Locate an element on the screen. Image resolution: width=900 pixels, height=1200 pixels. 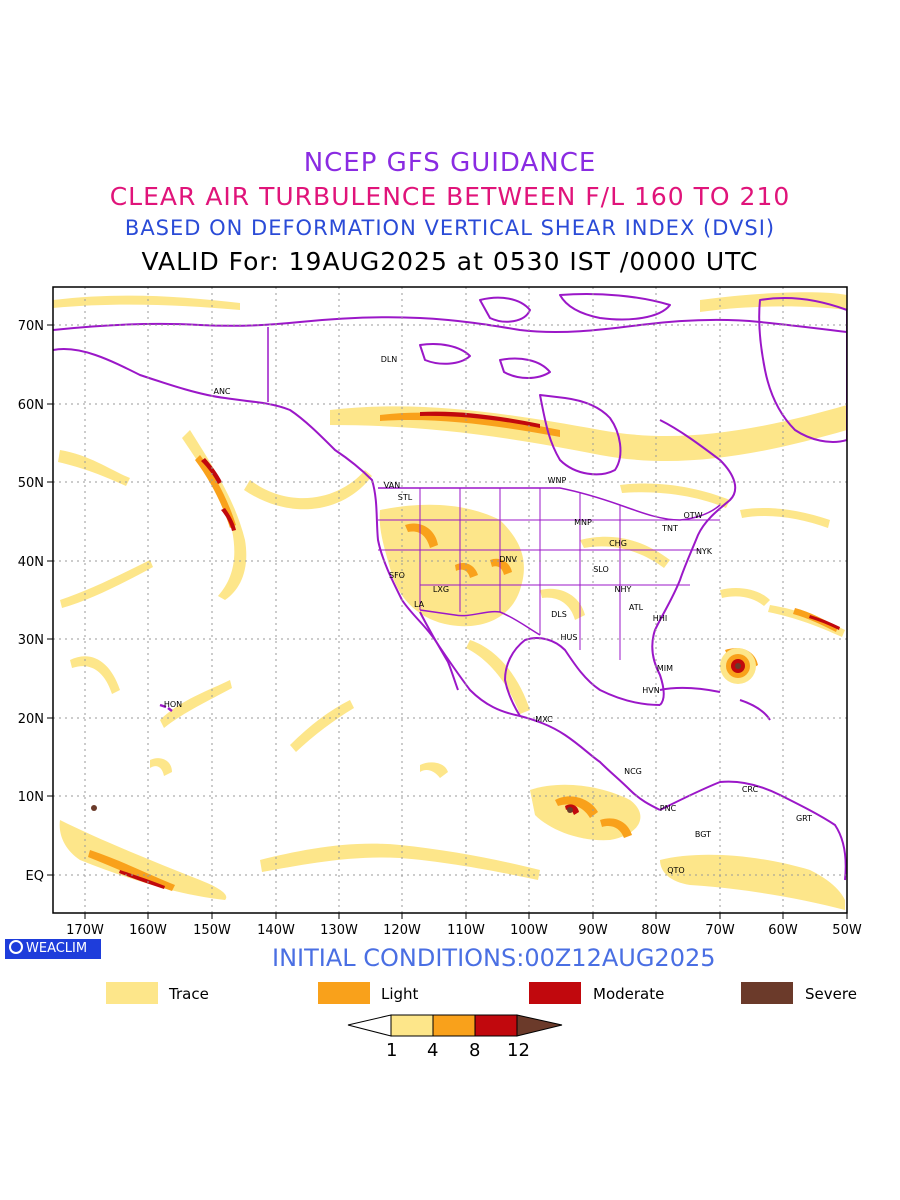
legend-label-severe: Severe is located at coordinates (831, 994).